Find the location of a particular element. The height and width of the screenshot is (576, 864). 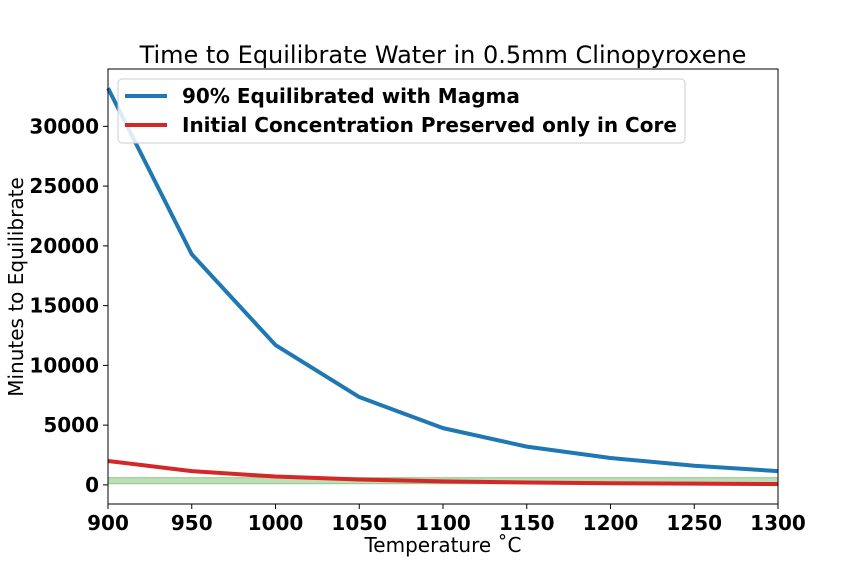

y-tick-label: 10000 is located at coordinates (64, 365).